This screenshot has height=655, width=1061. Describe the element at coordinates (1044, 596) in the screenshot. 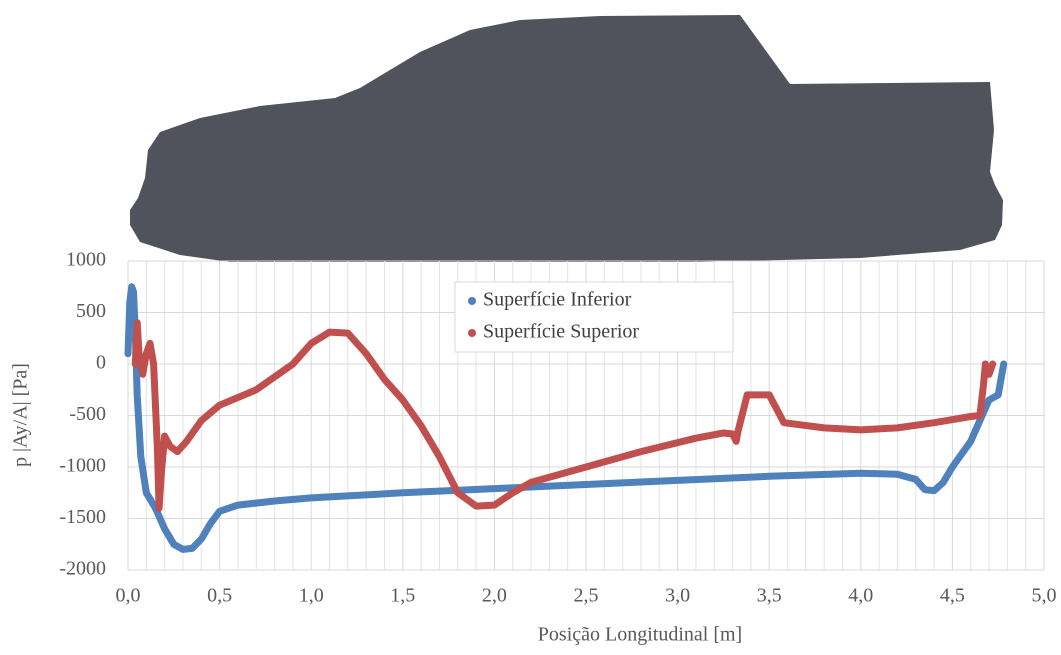

I see `x-tick-label: 5,0` at that location.